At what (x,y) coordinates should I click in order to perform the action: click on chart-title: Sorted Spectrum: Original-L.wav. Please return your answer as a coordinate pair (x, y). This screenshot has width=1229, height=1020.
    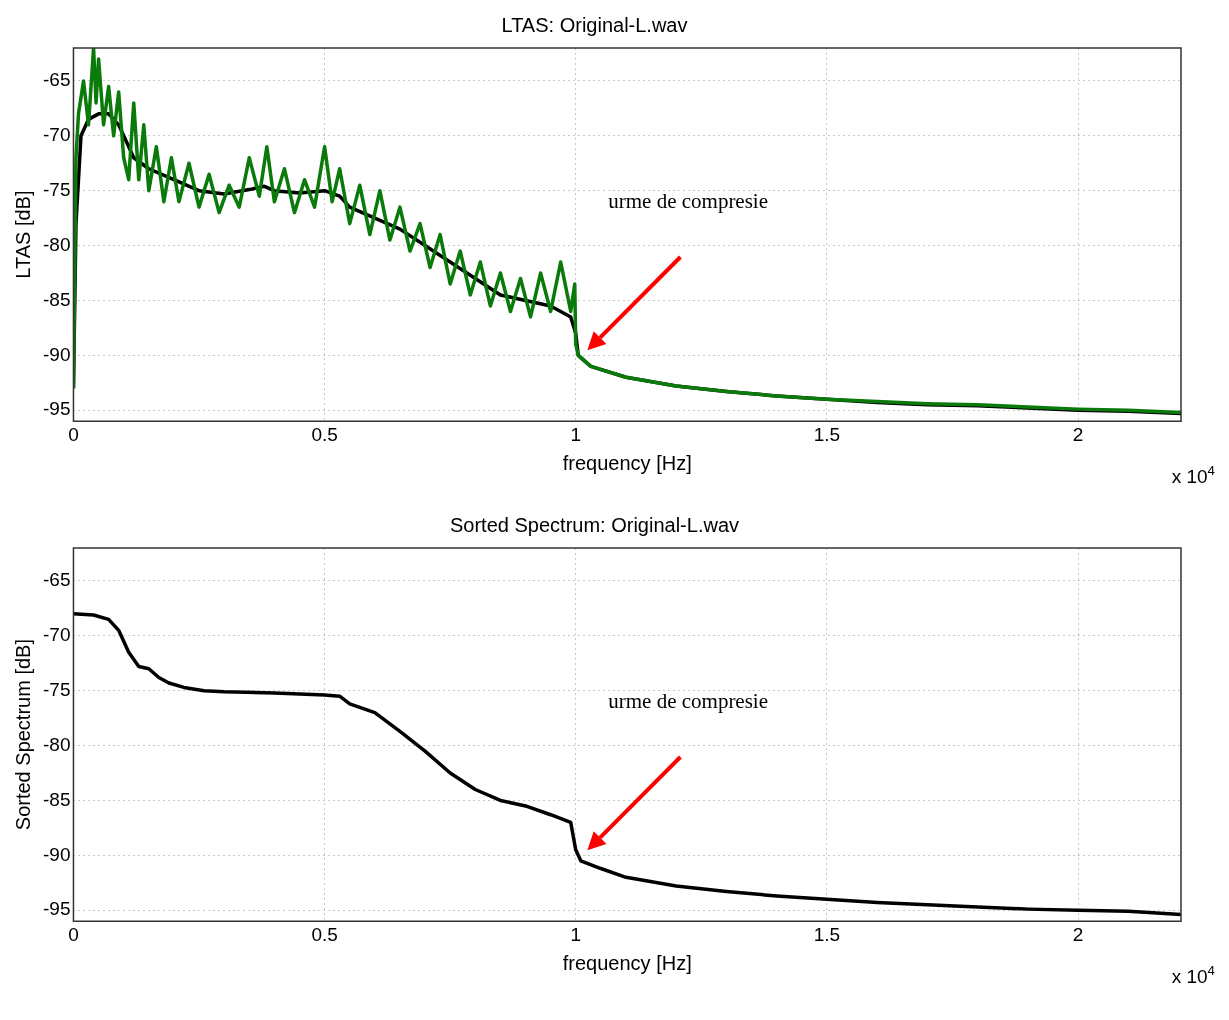
    Looking at the image, I should click on (594, 524).